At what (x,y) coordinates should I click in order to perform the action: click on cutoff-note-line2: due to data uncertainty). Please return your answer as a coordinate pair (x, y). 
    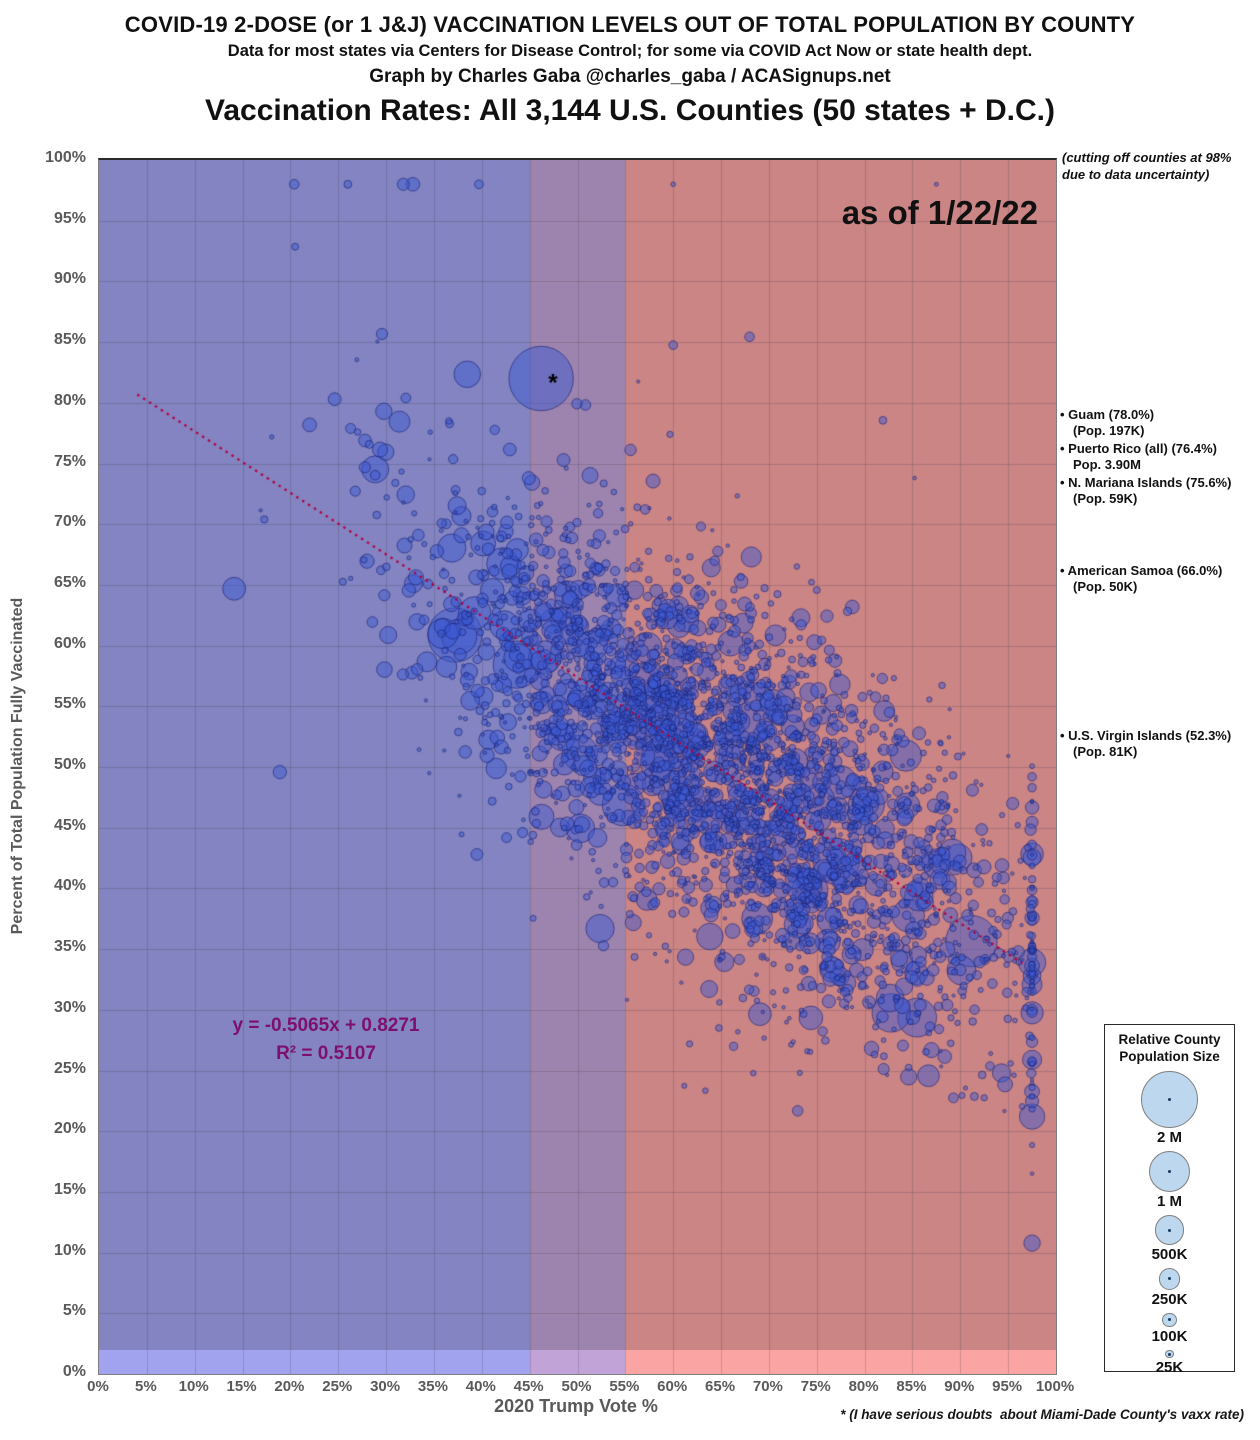
    Looking at the image, I should click on (1136, 174).